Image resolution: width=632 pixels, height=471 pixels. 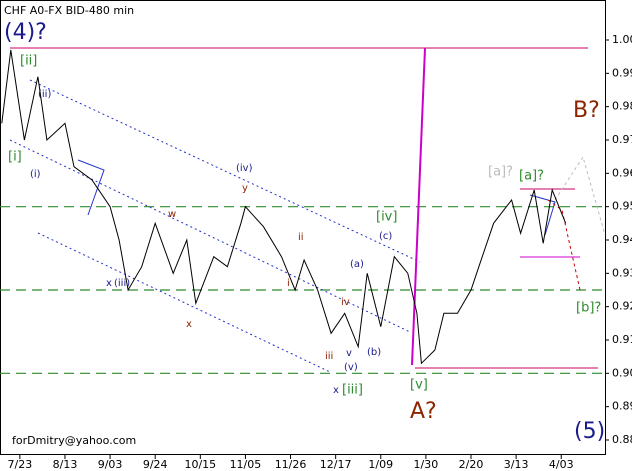 I want to click on y-tick-label: 0.93, so click(x=622, y=272).